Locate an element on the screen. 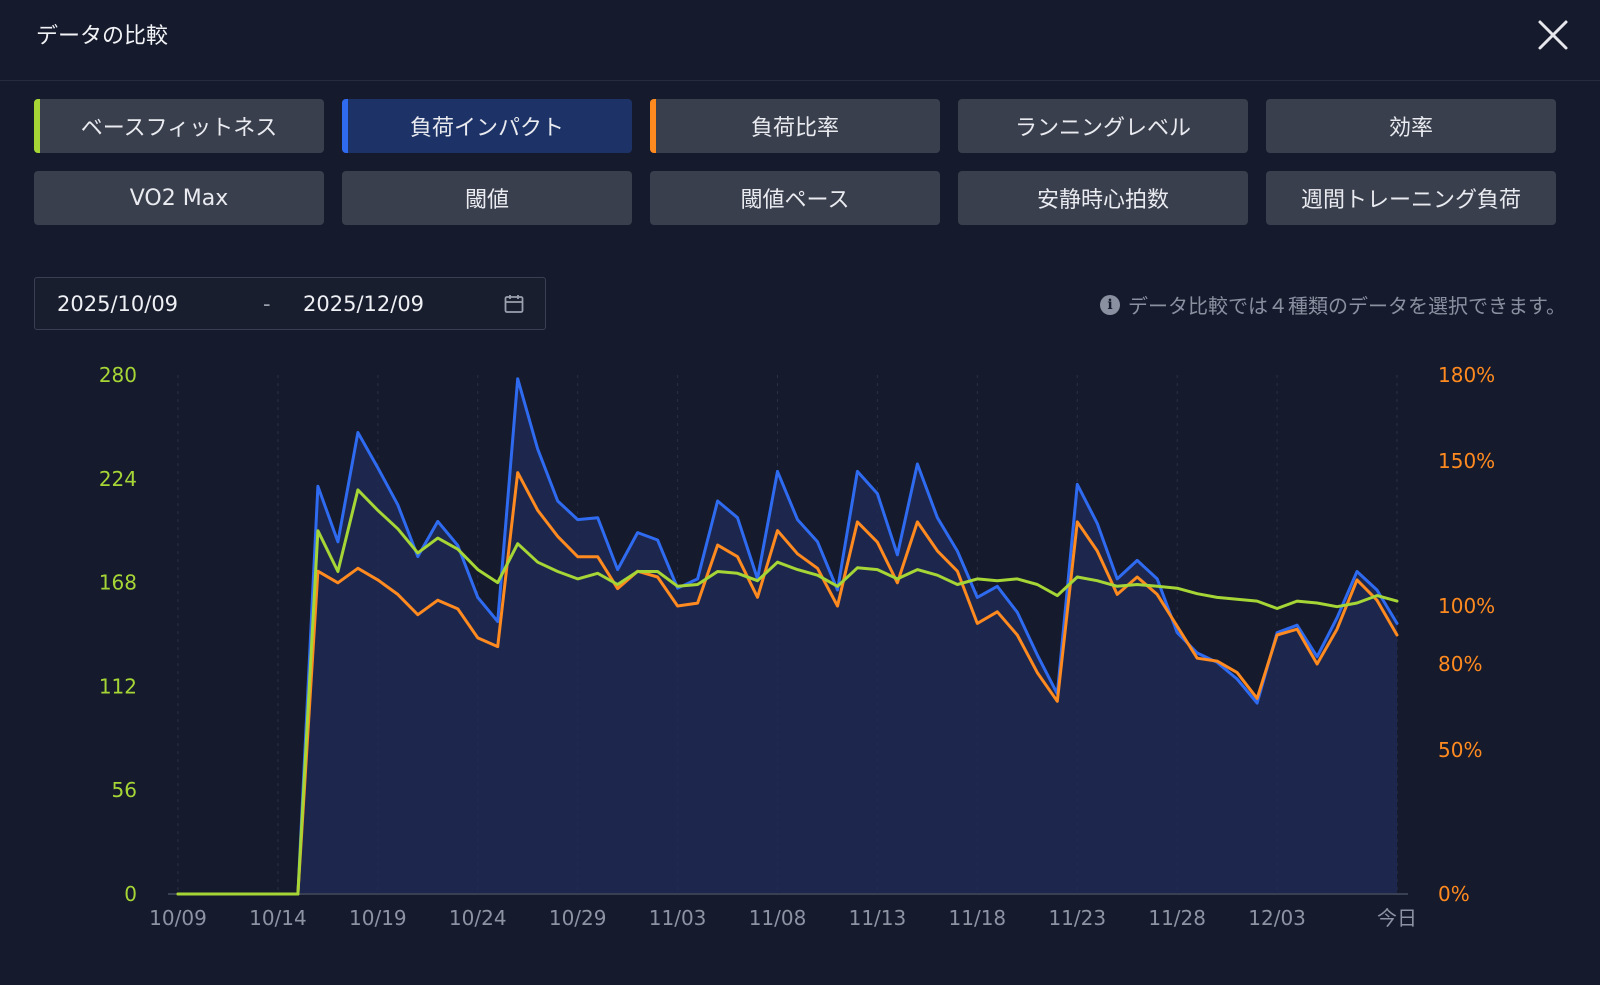 The height and width of the screenshot is (985, 1600). dialog-header: データの比較 is located at coordinates (800, 40).